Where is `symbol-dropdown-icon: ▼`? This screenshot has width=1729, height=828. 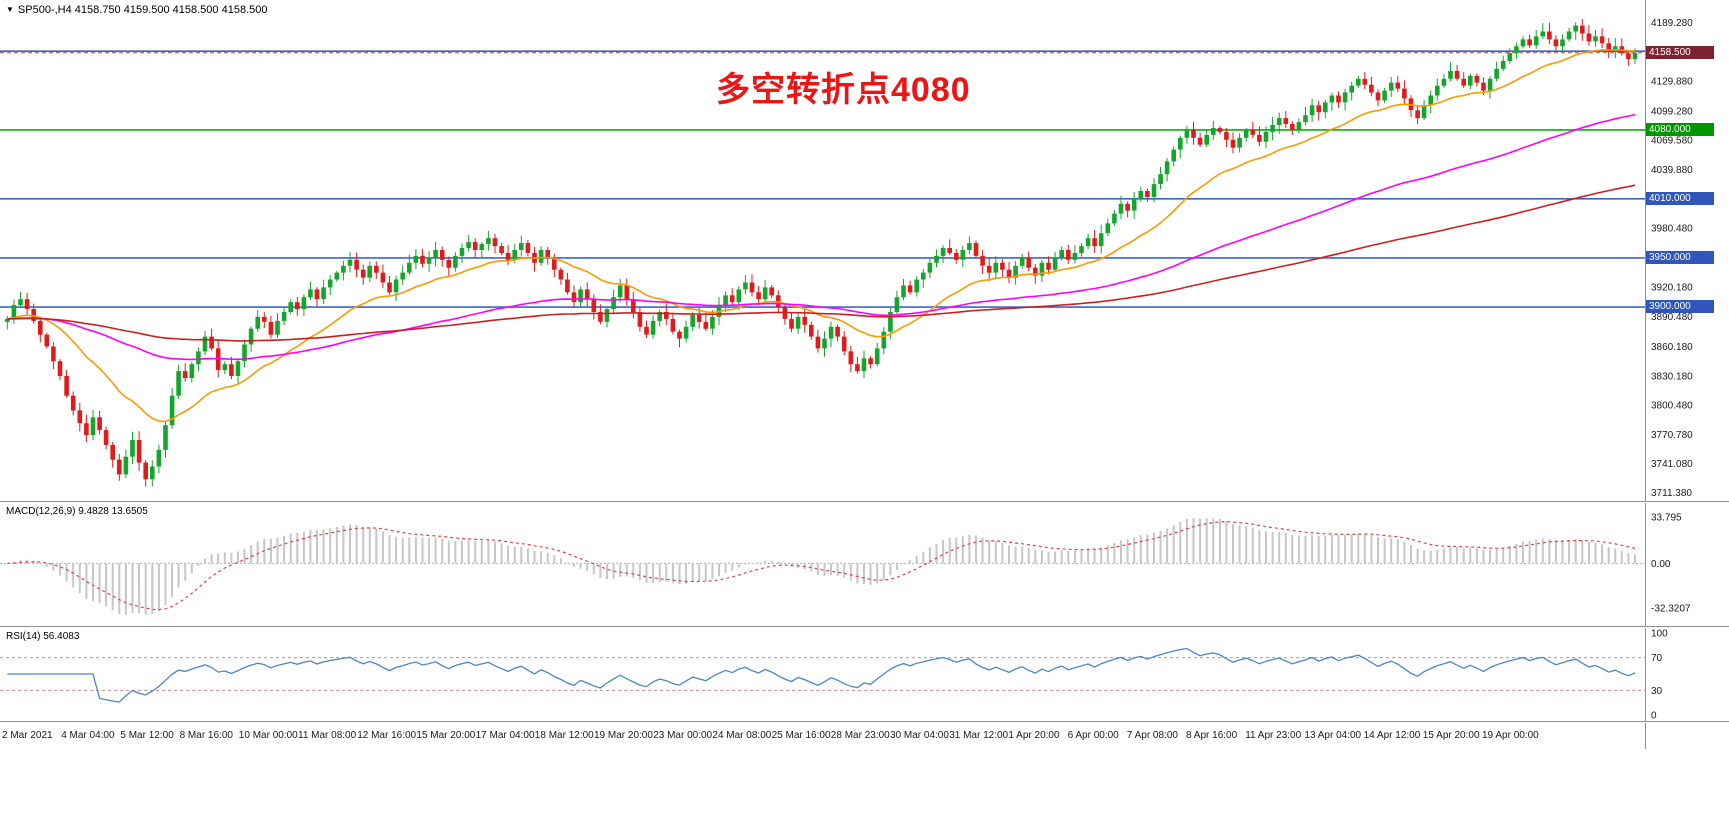 symbol-dropdown-icon: ▼ is located at coordinates (10, 9).